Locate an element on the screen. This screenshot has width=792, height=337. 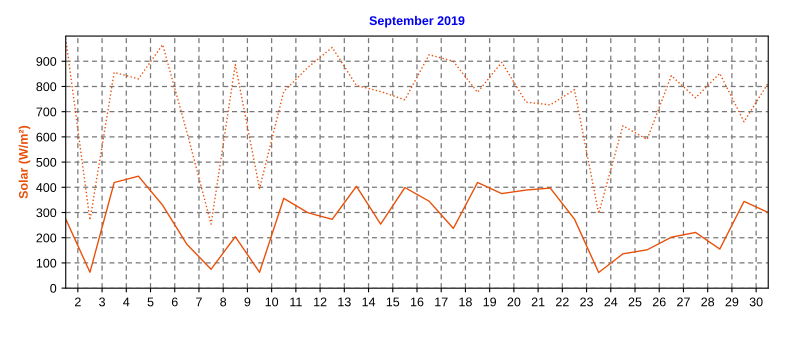
y-tick-label: 200 is located at coordinates (46, 238).